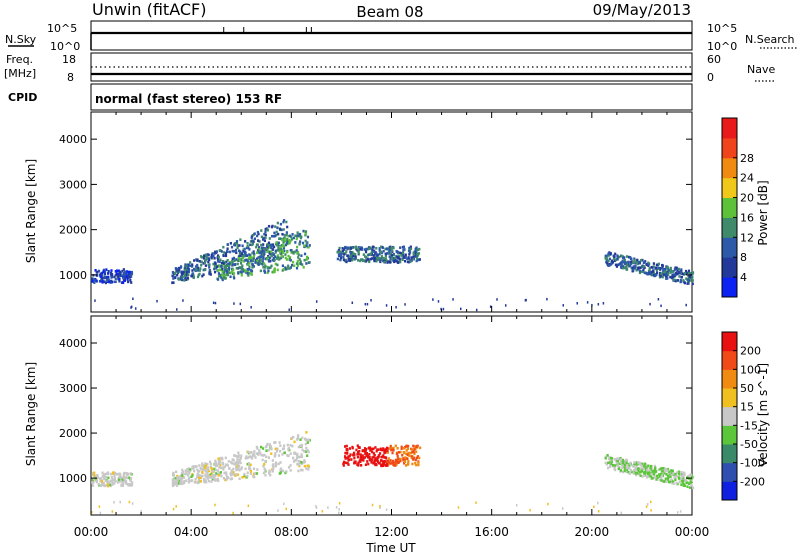 This screenshot has width=800, height=558. Describe the element at coordinates (391, 35) in the screenshot. I see `nsky-panel` at that location.